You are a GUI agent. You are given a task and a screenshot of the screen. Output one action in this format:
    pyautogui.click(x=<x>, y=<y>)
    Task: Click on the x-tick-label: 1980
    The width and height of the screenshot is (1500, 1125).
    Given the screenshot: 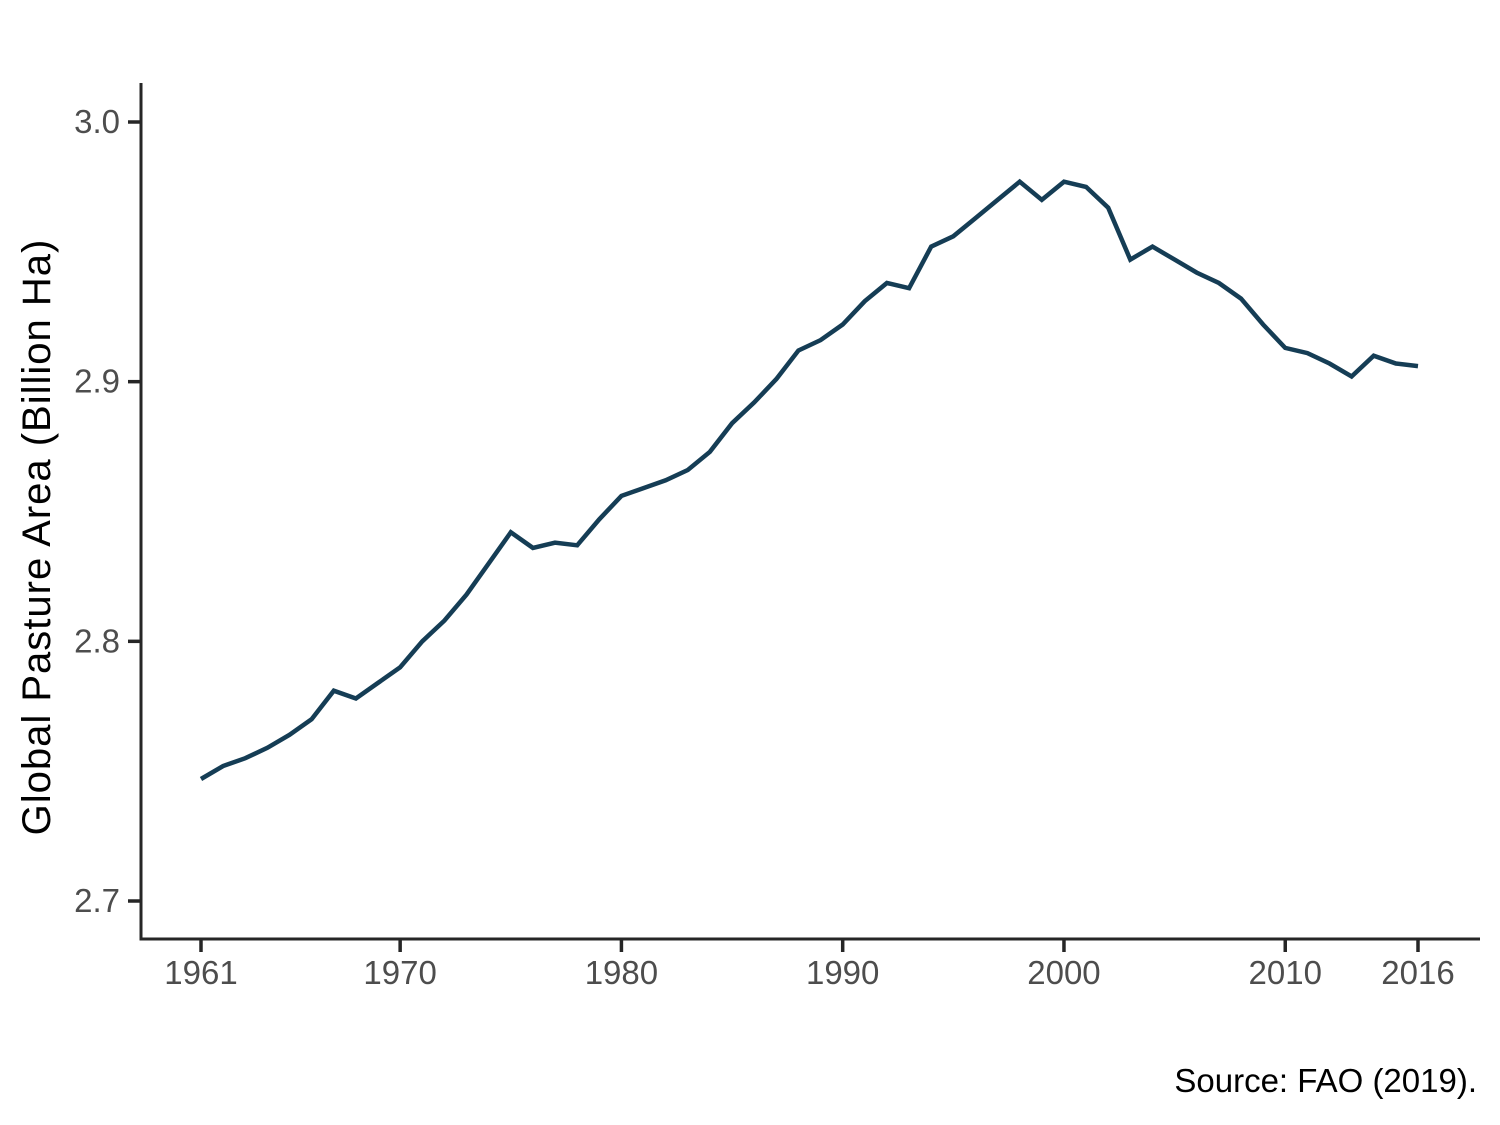 What is the action you would take?
    pyautogui.click(x=621, y=972)
    